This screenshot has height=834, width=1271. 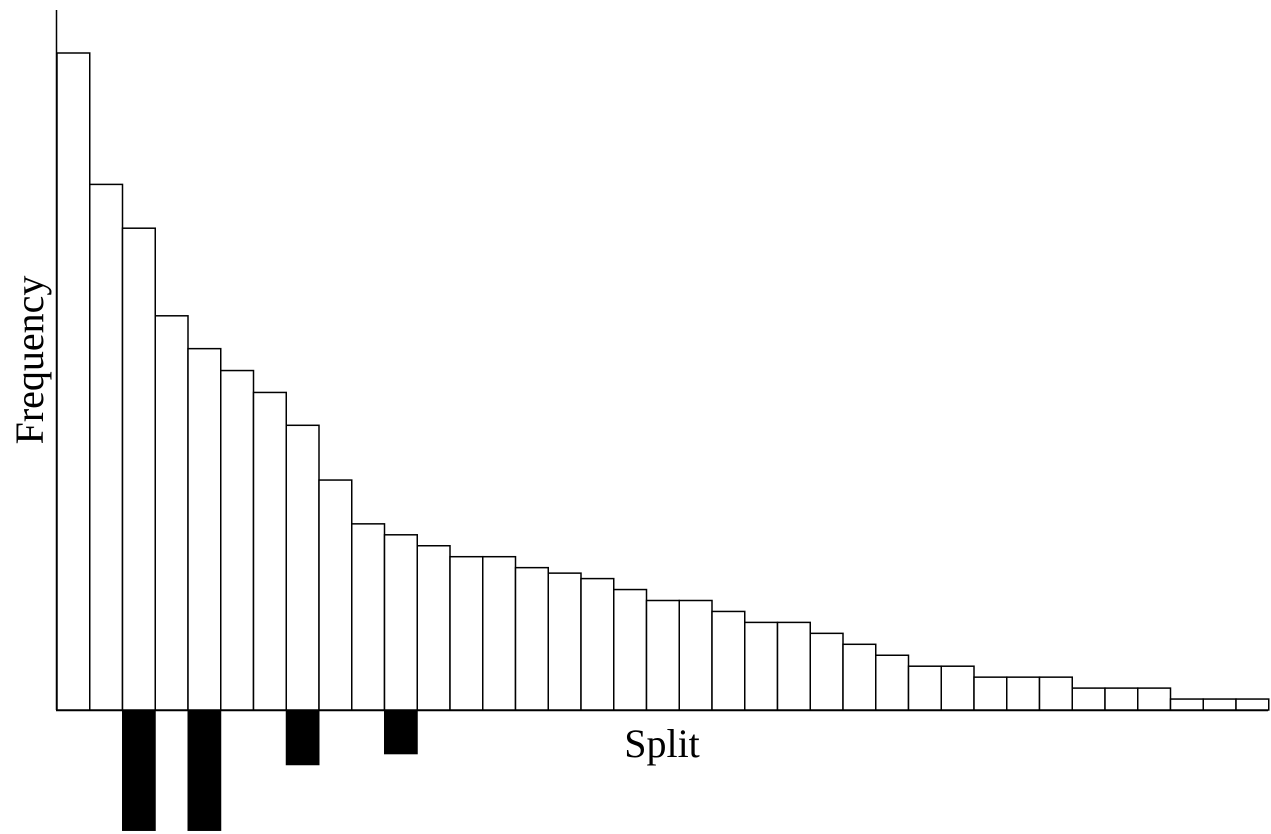 I want to click on x-axis-label: Split, so click(x=662, y=743).